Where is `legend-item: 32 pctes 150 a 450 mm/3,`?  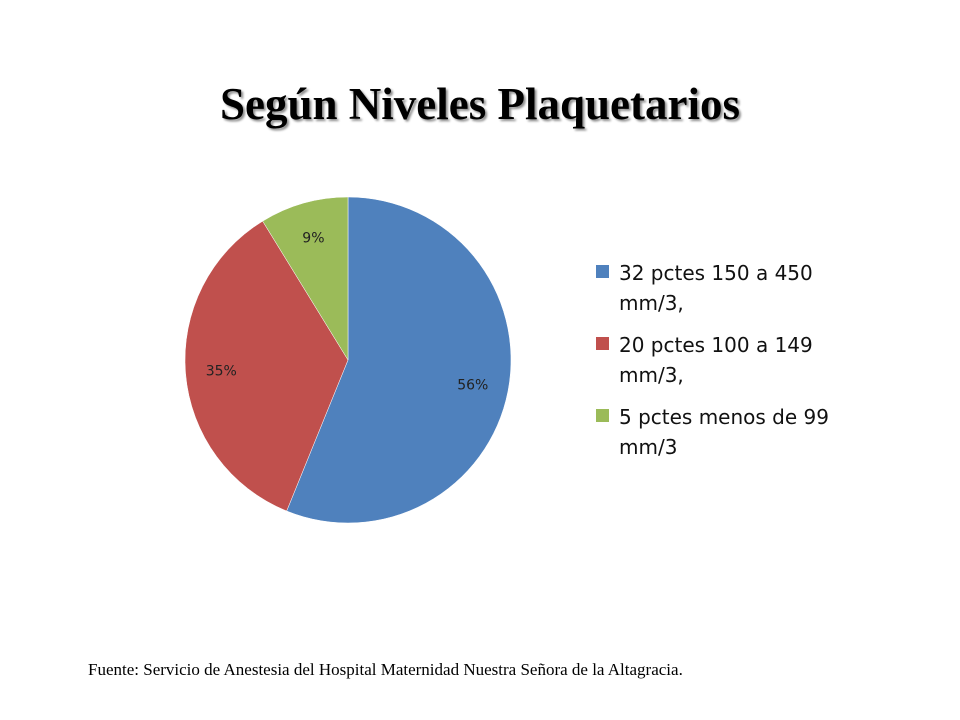 legend-item: 32 pctes 150 a 450 mm/3, is located at coordinates (721, 288).